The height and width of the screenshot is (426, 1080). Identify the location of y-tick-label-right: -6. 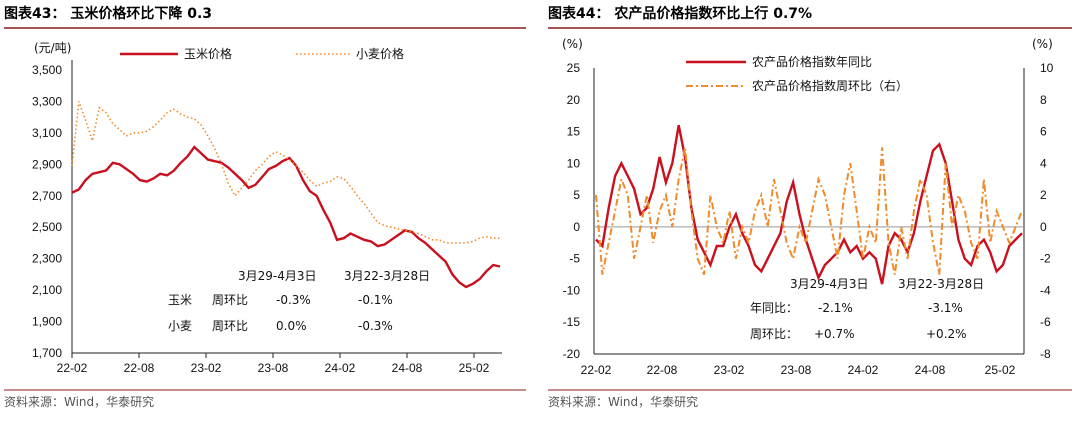
(1045, 322).